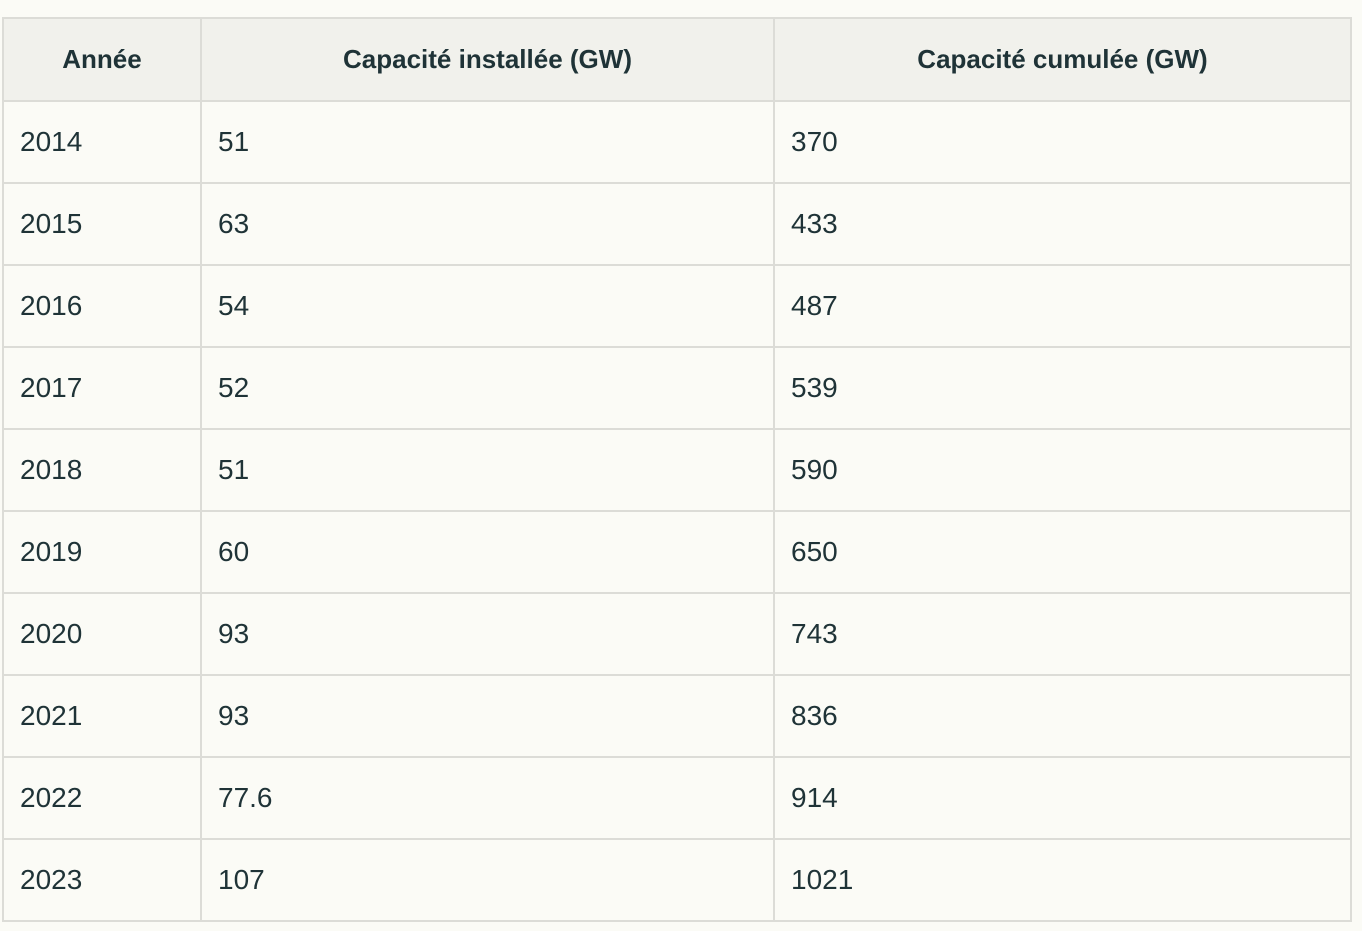 The height and width of the screenshot is (931, 1362). What do you see at coordinates (102, 634) in the screenshot?
I see `cell-annee: 2020` at bounding box center [102, 634].